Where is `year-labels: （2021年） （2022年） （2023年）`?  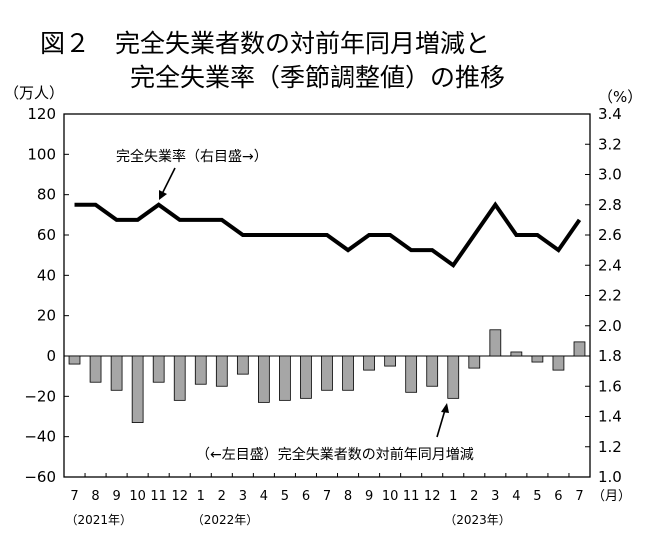 year-labels: （2021年） （2022年） （2023年） is located at coordinates (288, 520).